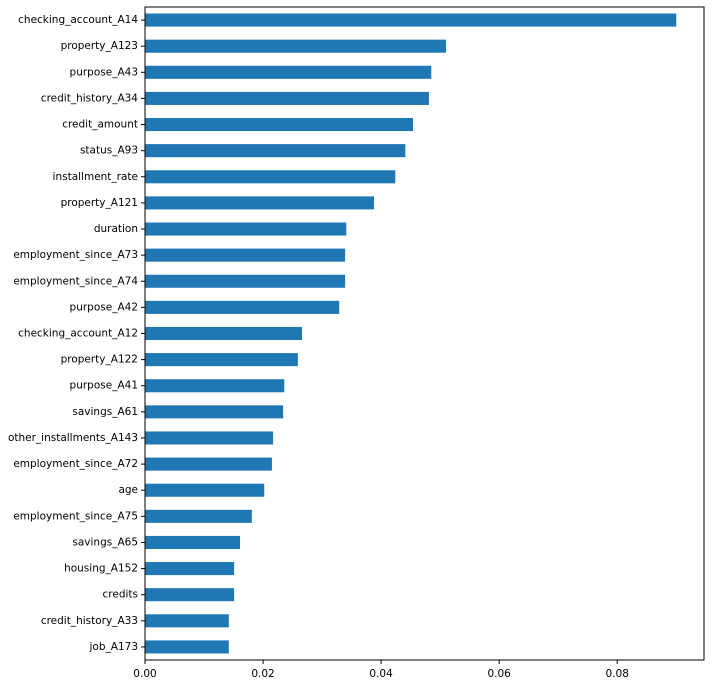  Describe the element at coordinates (104, 72) in the screenshot. I see `y-tick-label: purpose_A43` at that location.